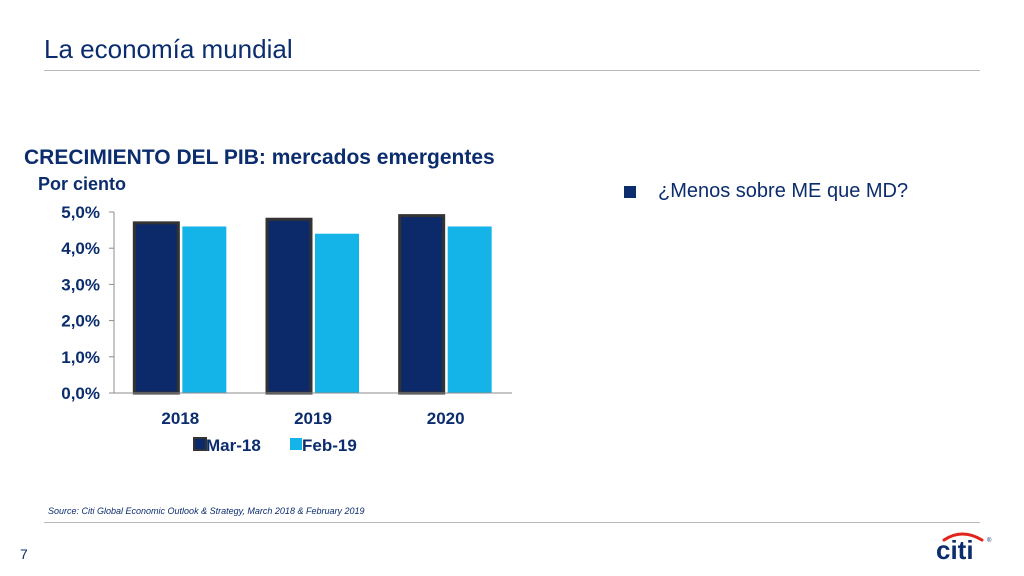 Image resolution: width=1024 pixels, height=576 pixels. What do you see at coordinates (289, 306) in the screenshot?
I see `bar-mar-18-2019` at bounding box center [289, 306].